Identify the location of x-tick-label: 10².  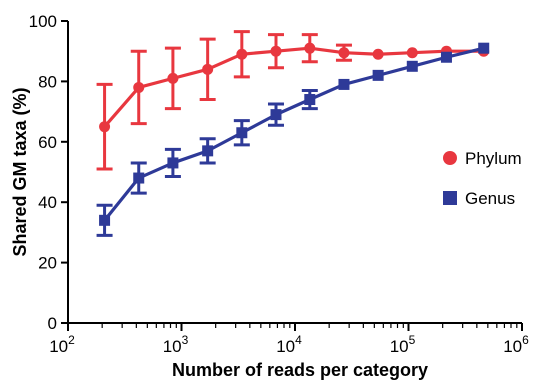
(62, 344).